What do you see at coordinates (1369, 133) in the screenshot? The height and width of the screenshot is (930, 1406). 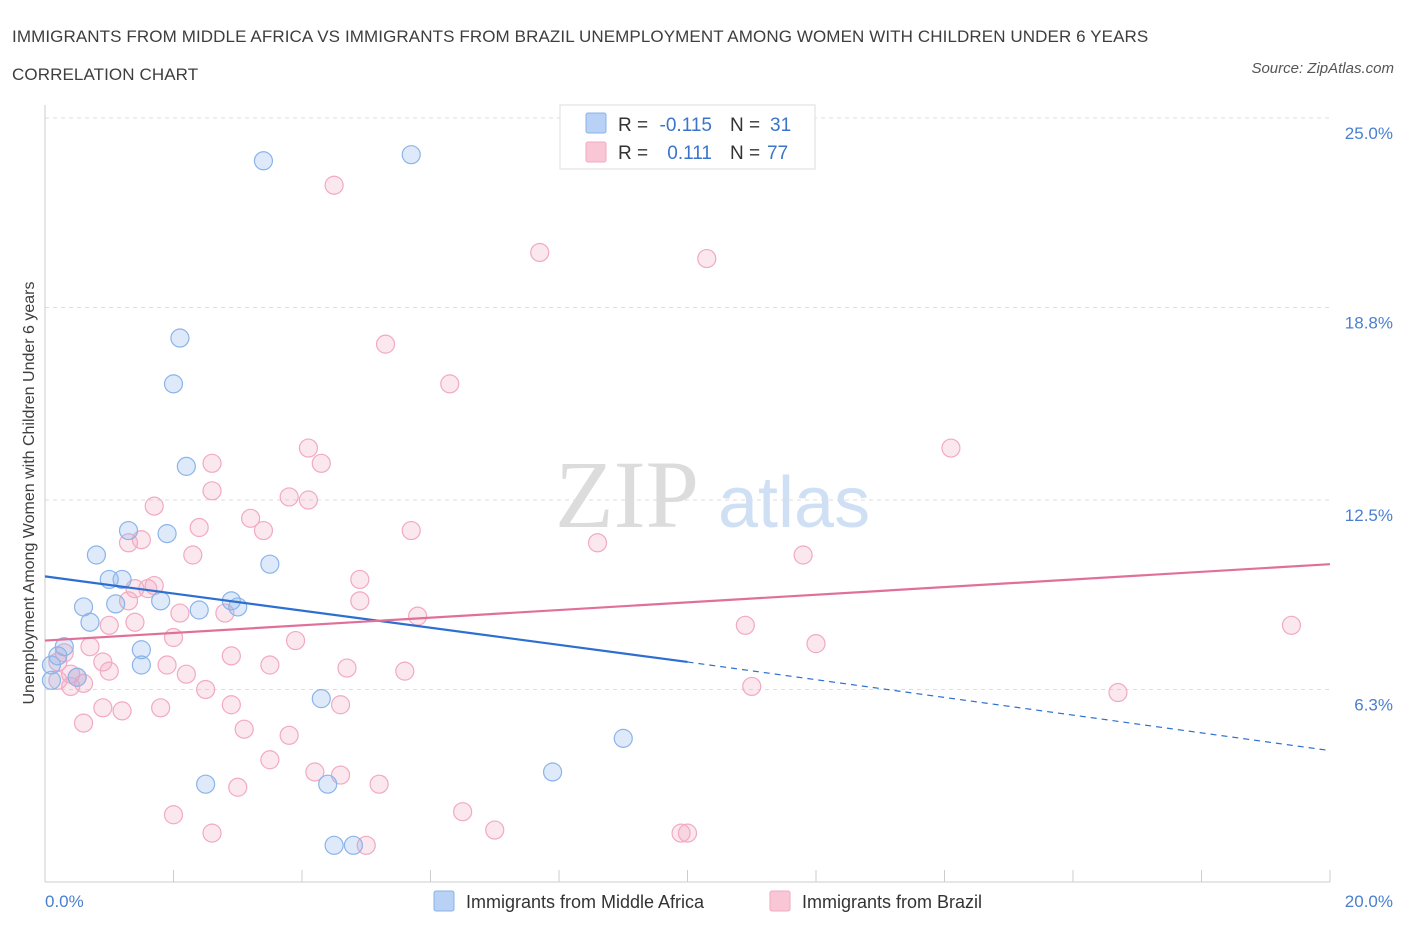 I see `y-tick-label-3: 25.0%` at bounding box center [1369, 133].